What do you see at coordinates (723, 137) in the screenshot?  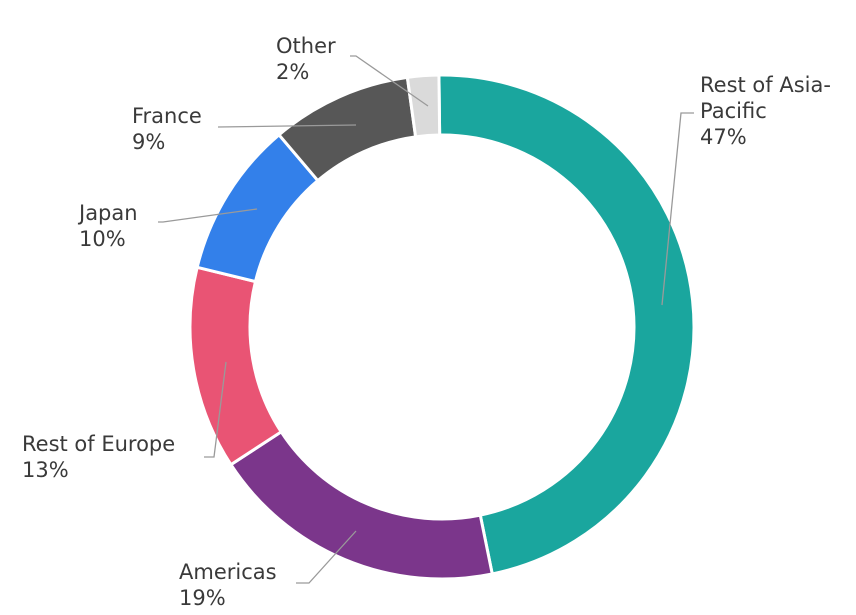 I see `slice-percent-rest-of-asia-pacific: 47%` at bounding box center [723, 137].